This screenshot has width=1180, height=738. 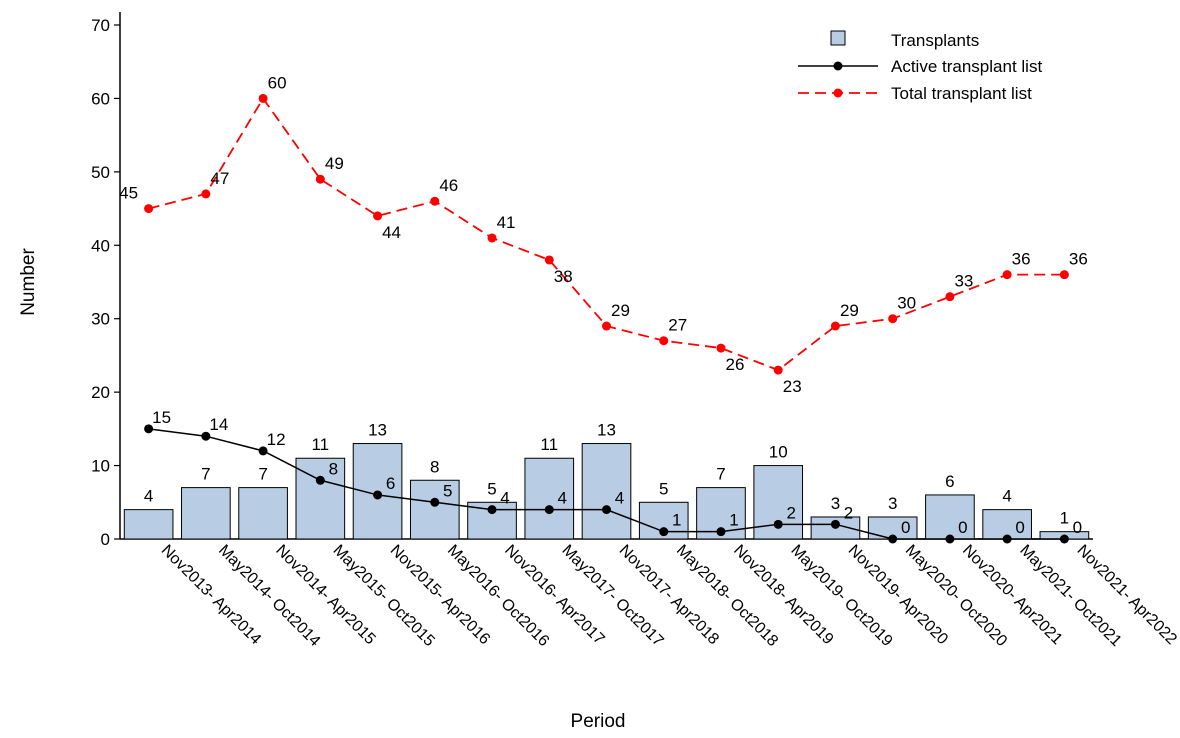 What do you see at coordinates (549, 444) in the screenshot?
I see `data-label-transplants: 11` at bounding box center [549, 444].